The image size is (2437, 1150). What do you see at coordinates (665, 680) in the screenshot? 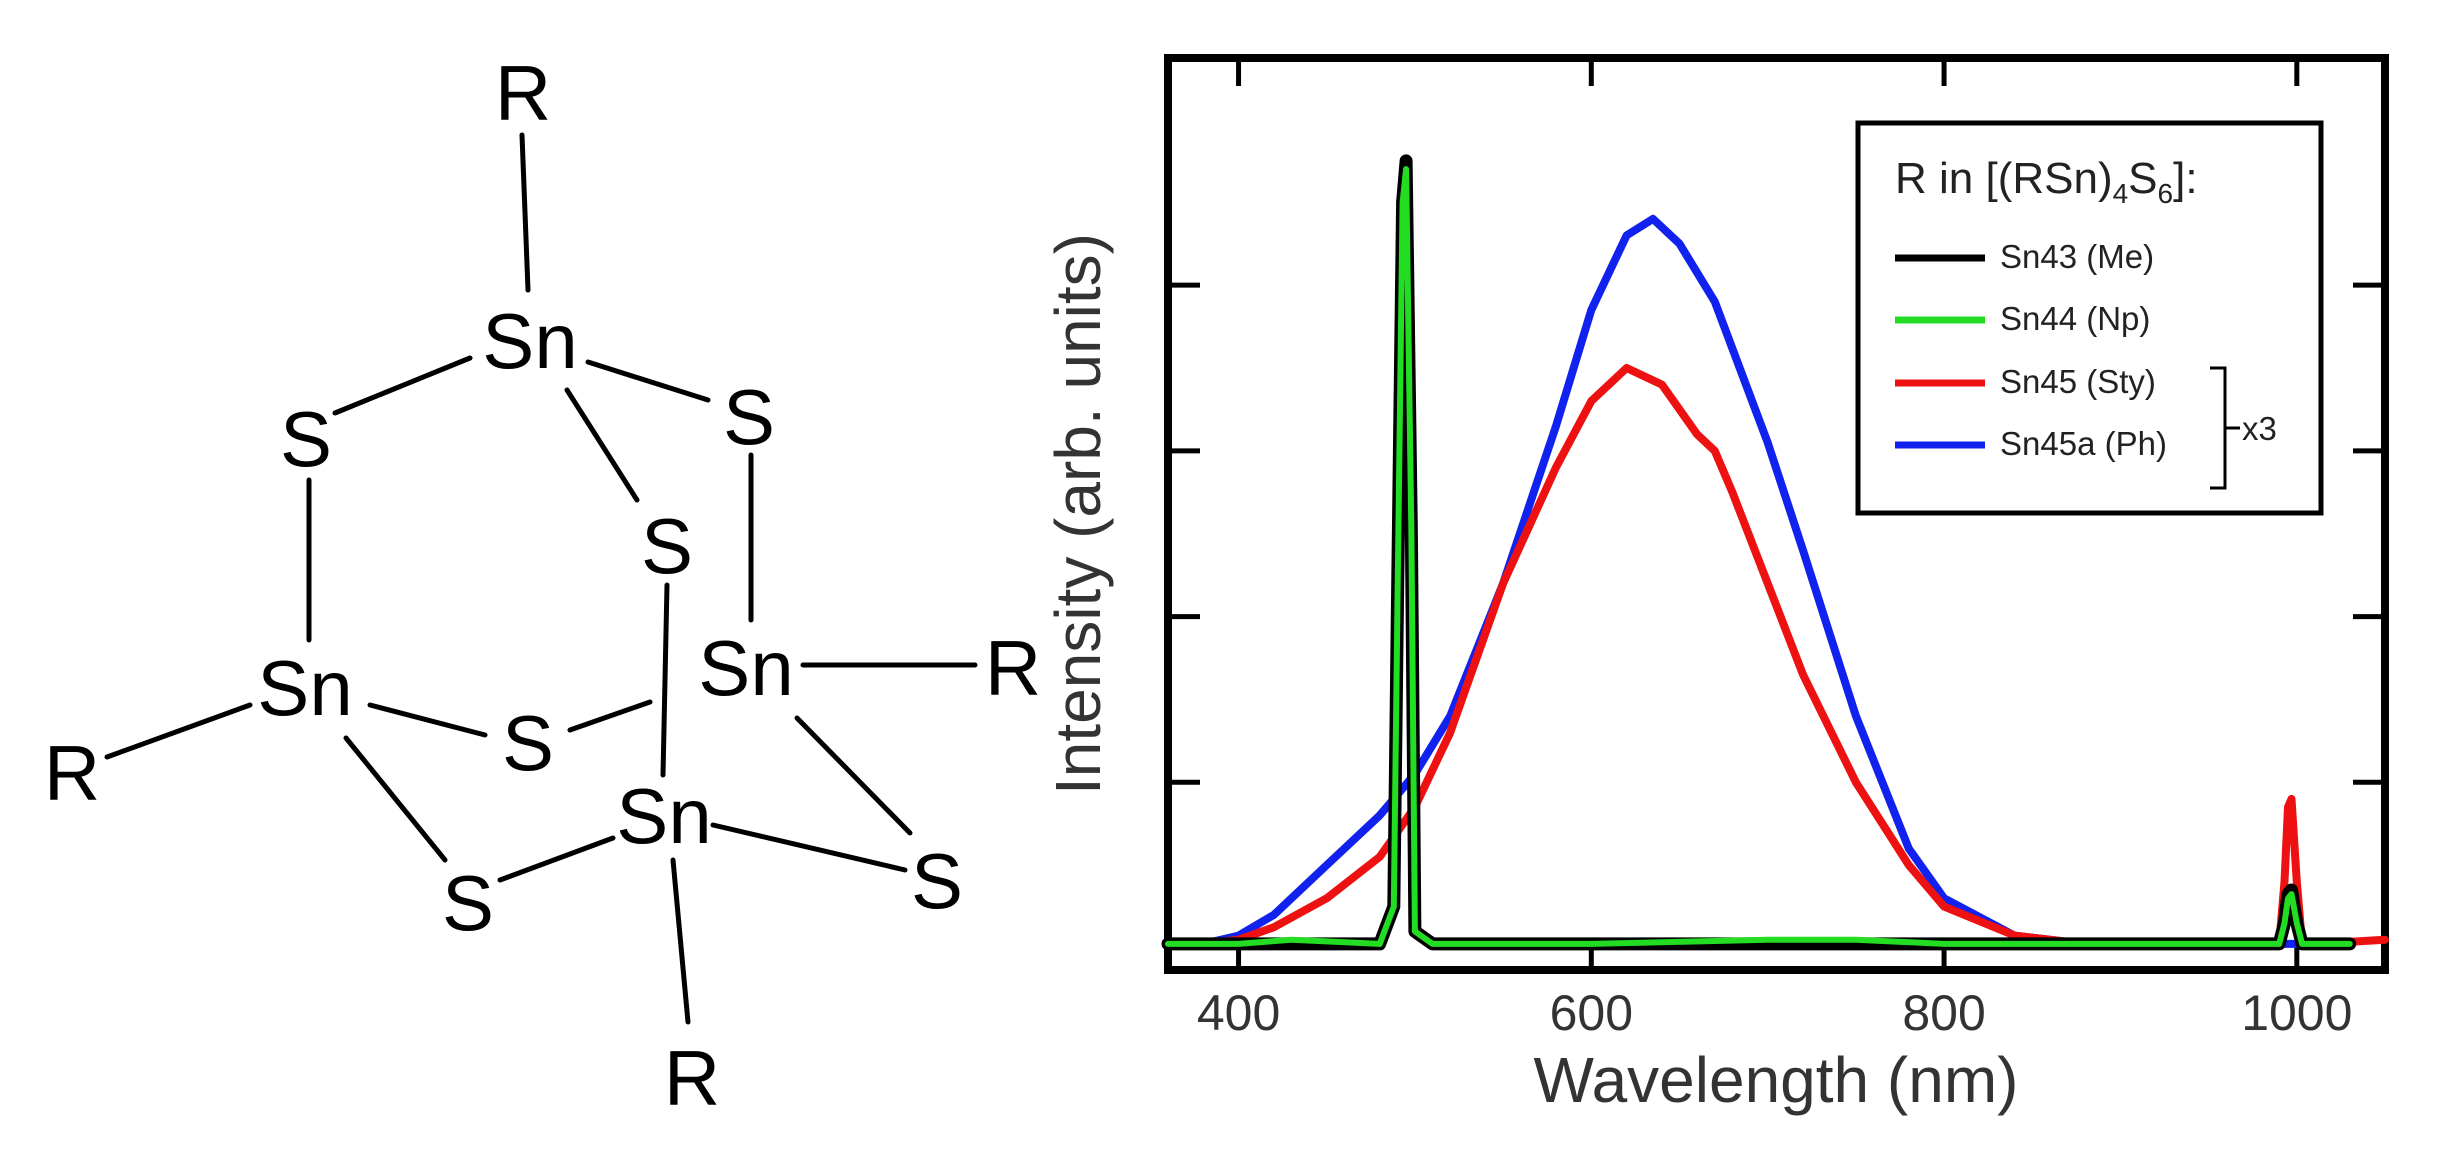
I see `bond-s-mid-sn-bottom` at bounding box center [665, 680].